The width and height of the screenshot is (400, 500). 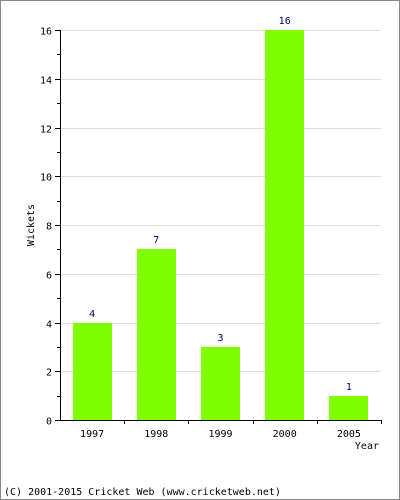 What do you see at coordinates (46, 178) in the screenshot?
I see `y-tick-label: 10` at bounding box center [46, 178].